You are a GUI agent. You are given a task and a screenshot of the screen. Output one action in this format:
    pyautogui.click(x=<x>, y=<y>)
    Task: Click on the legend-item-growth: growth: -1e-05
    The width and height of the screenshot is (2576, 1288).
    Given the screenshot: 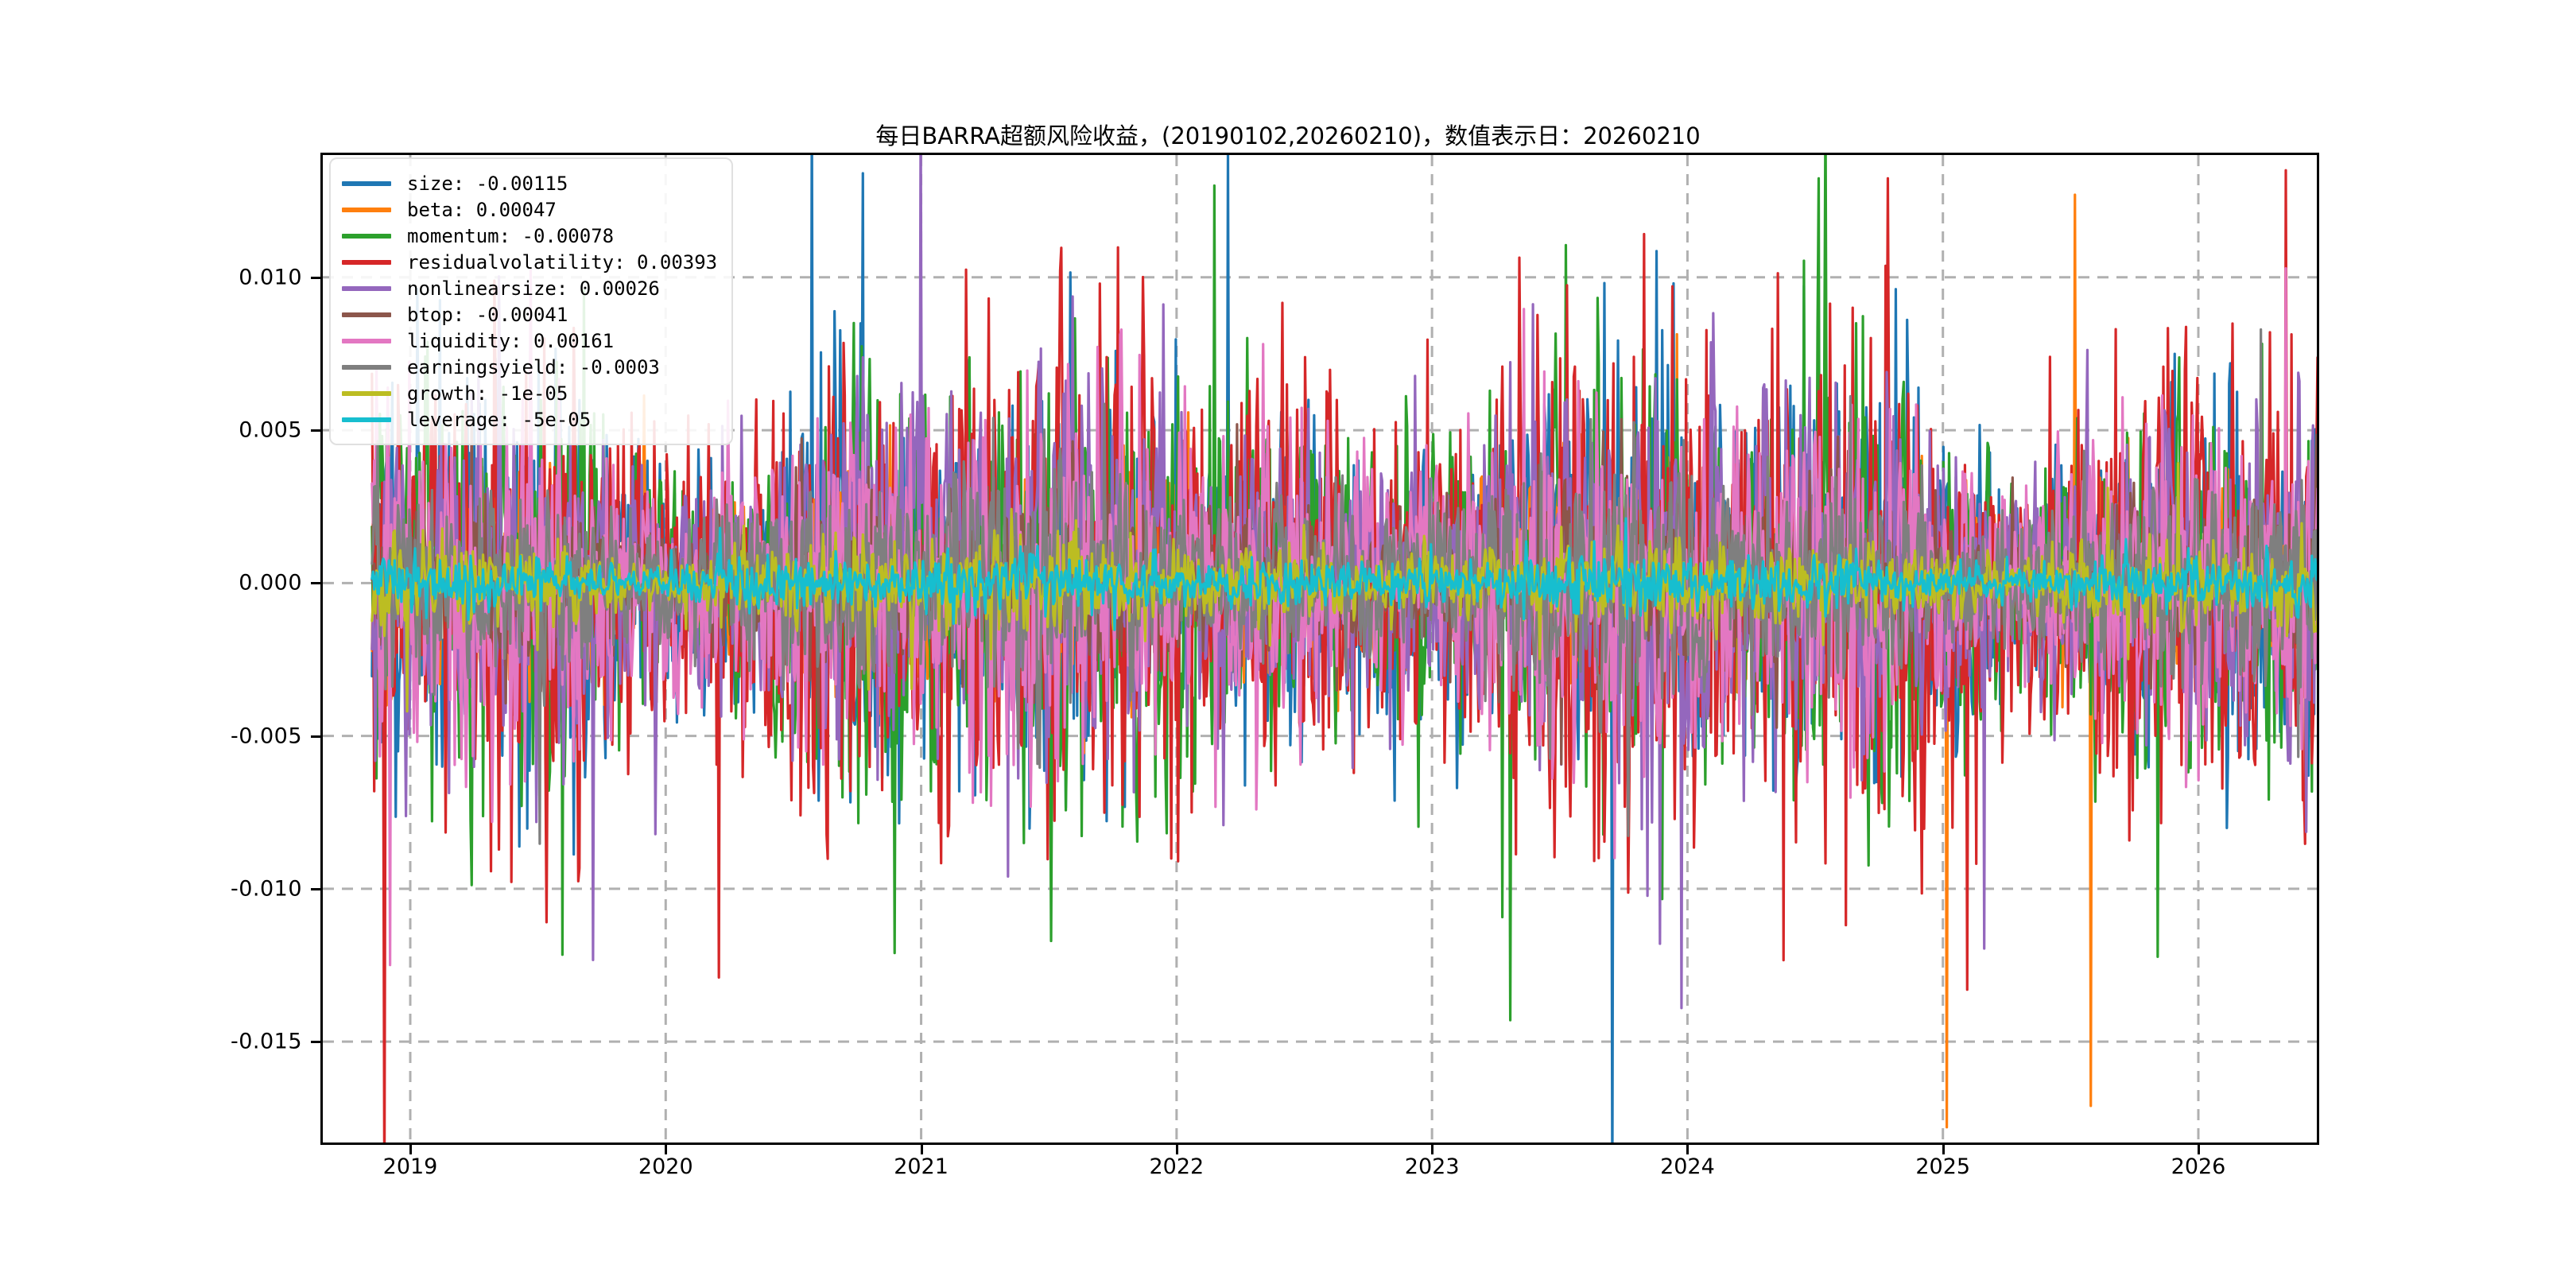 What is the action you would take?
    pyautogui.click(x=529, y=393)
    